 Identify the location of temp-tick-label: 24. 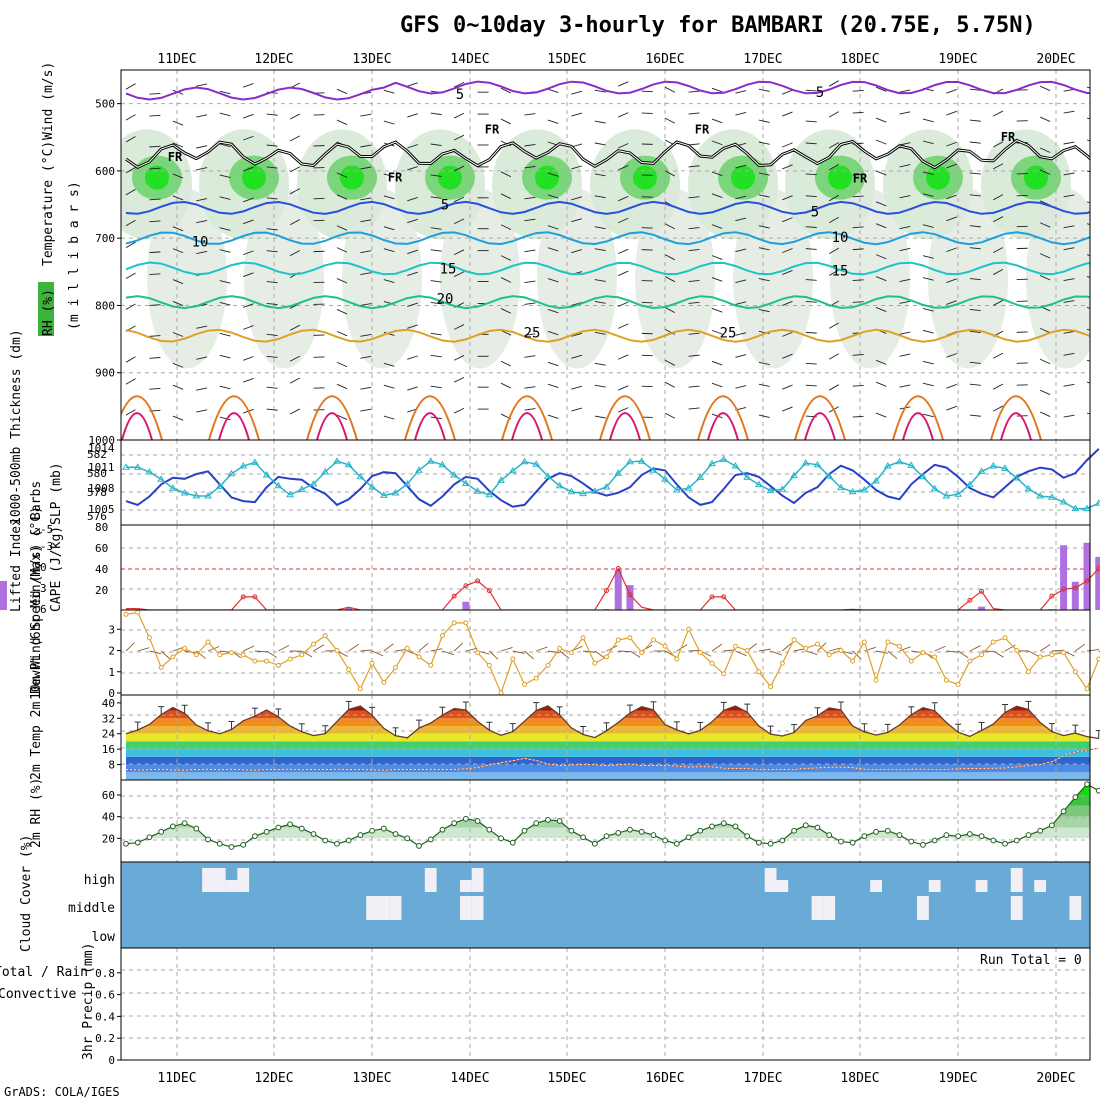
(109, 734).